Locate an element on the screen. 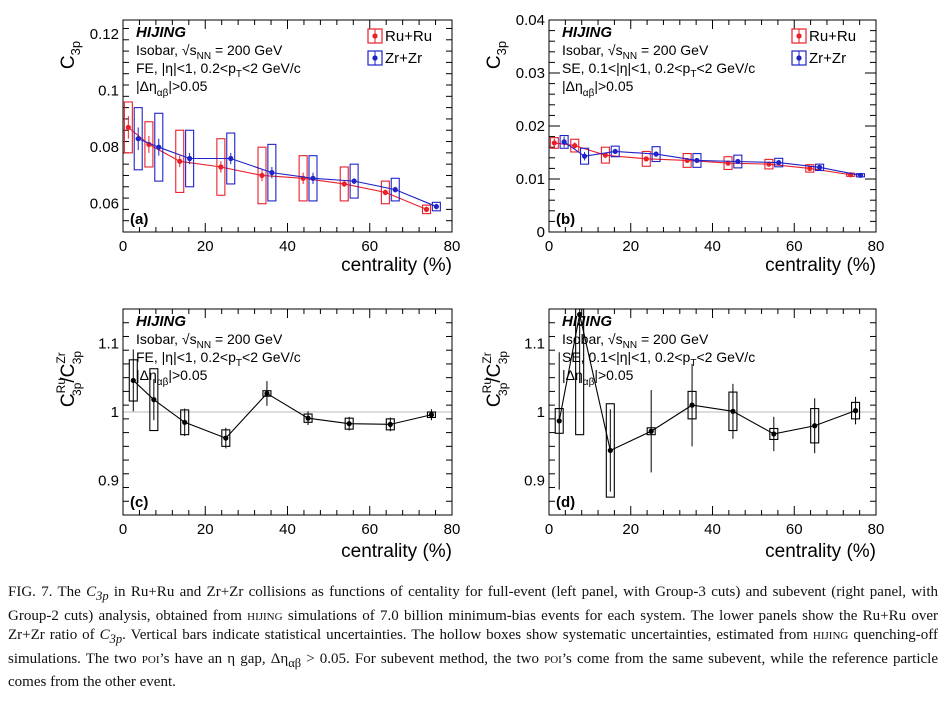  series-ratio is located at coordinates (707, 403).